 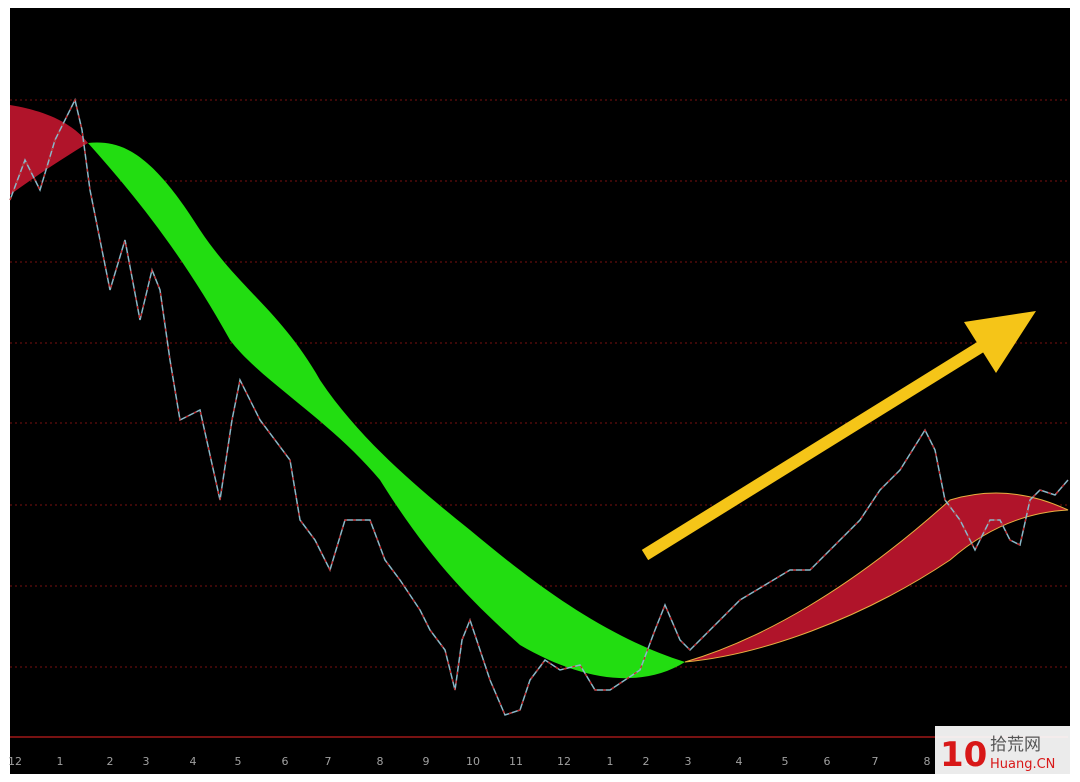 I want to click on x-labels: 12123456789101112123456789, so click(x=490, y=761).